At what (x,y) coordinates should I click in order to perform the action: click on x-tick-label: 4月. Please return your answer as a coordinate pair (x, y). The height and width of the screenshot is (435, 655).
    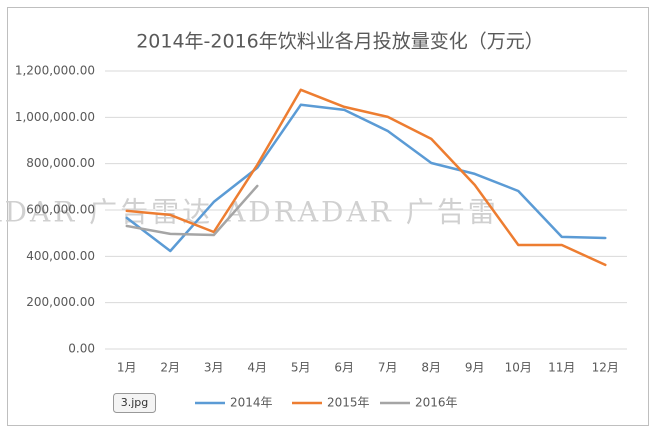
    Looking at the image, I should click on (257, 368).